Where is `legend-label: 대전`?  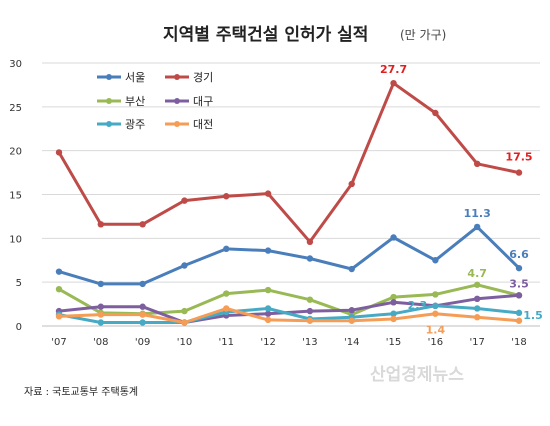 legend-label: 대전 is located at coordinates (203, 124).